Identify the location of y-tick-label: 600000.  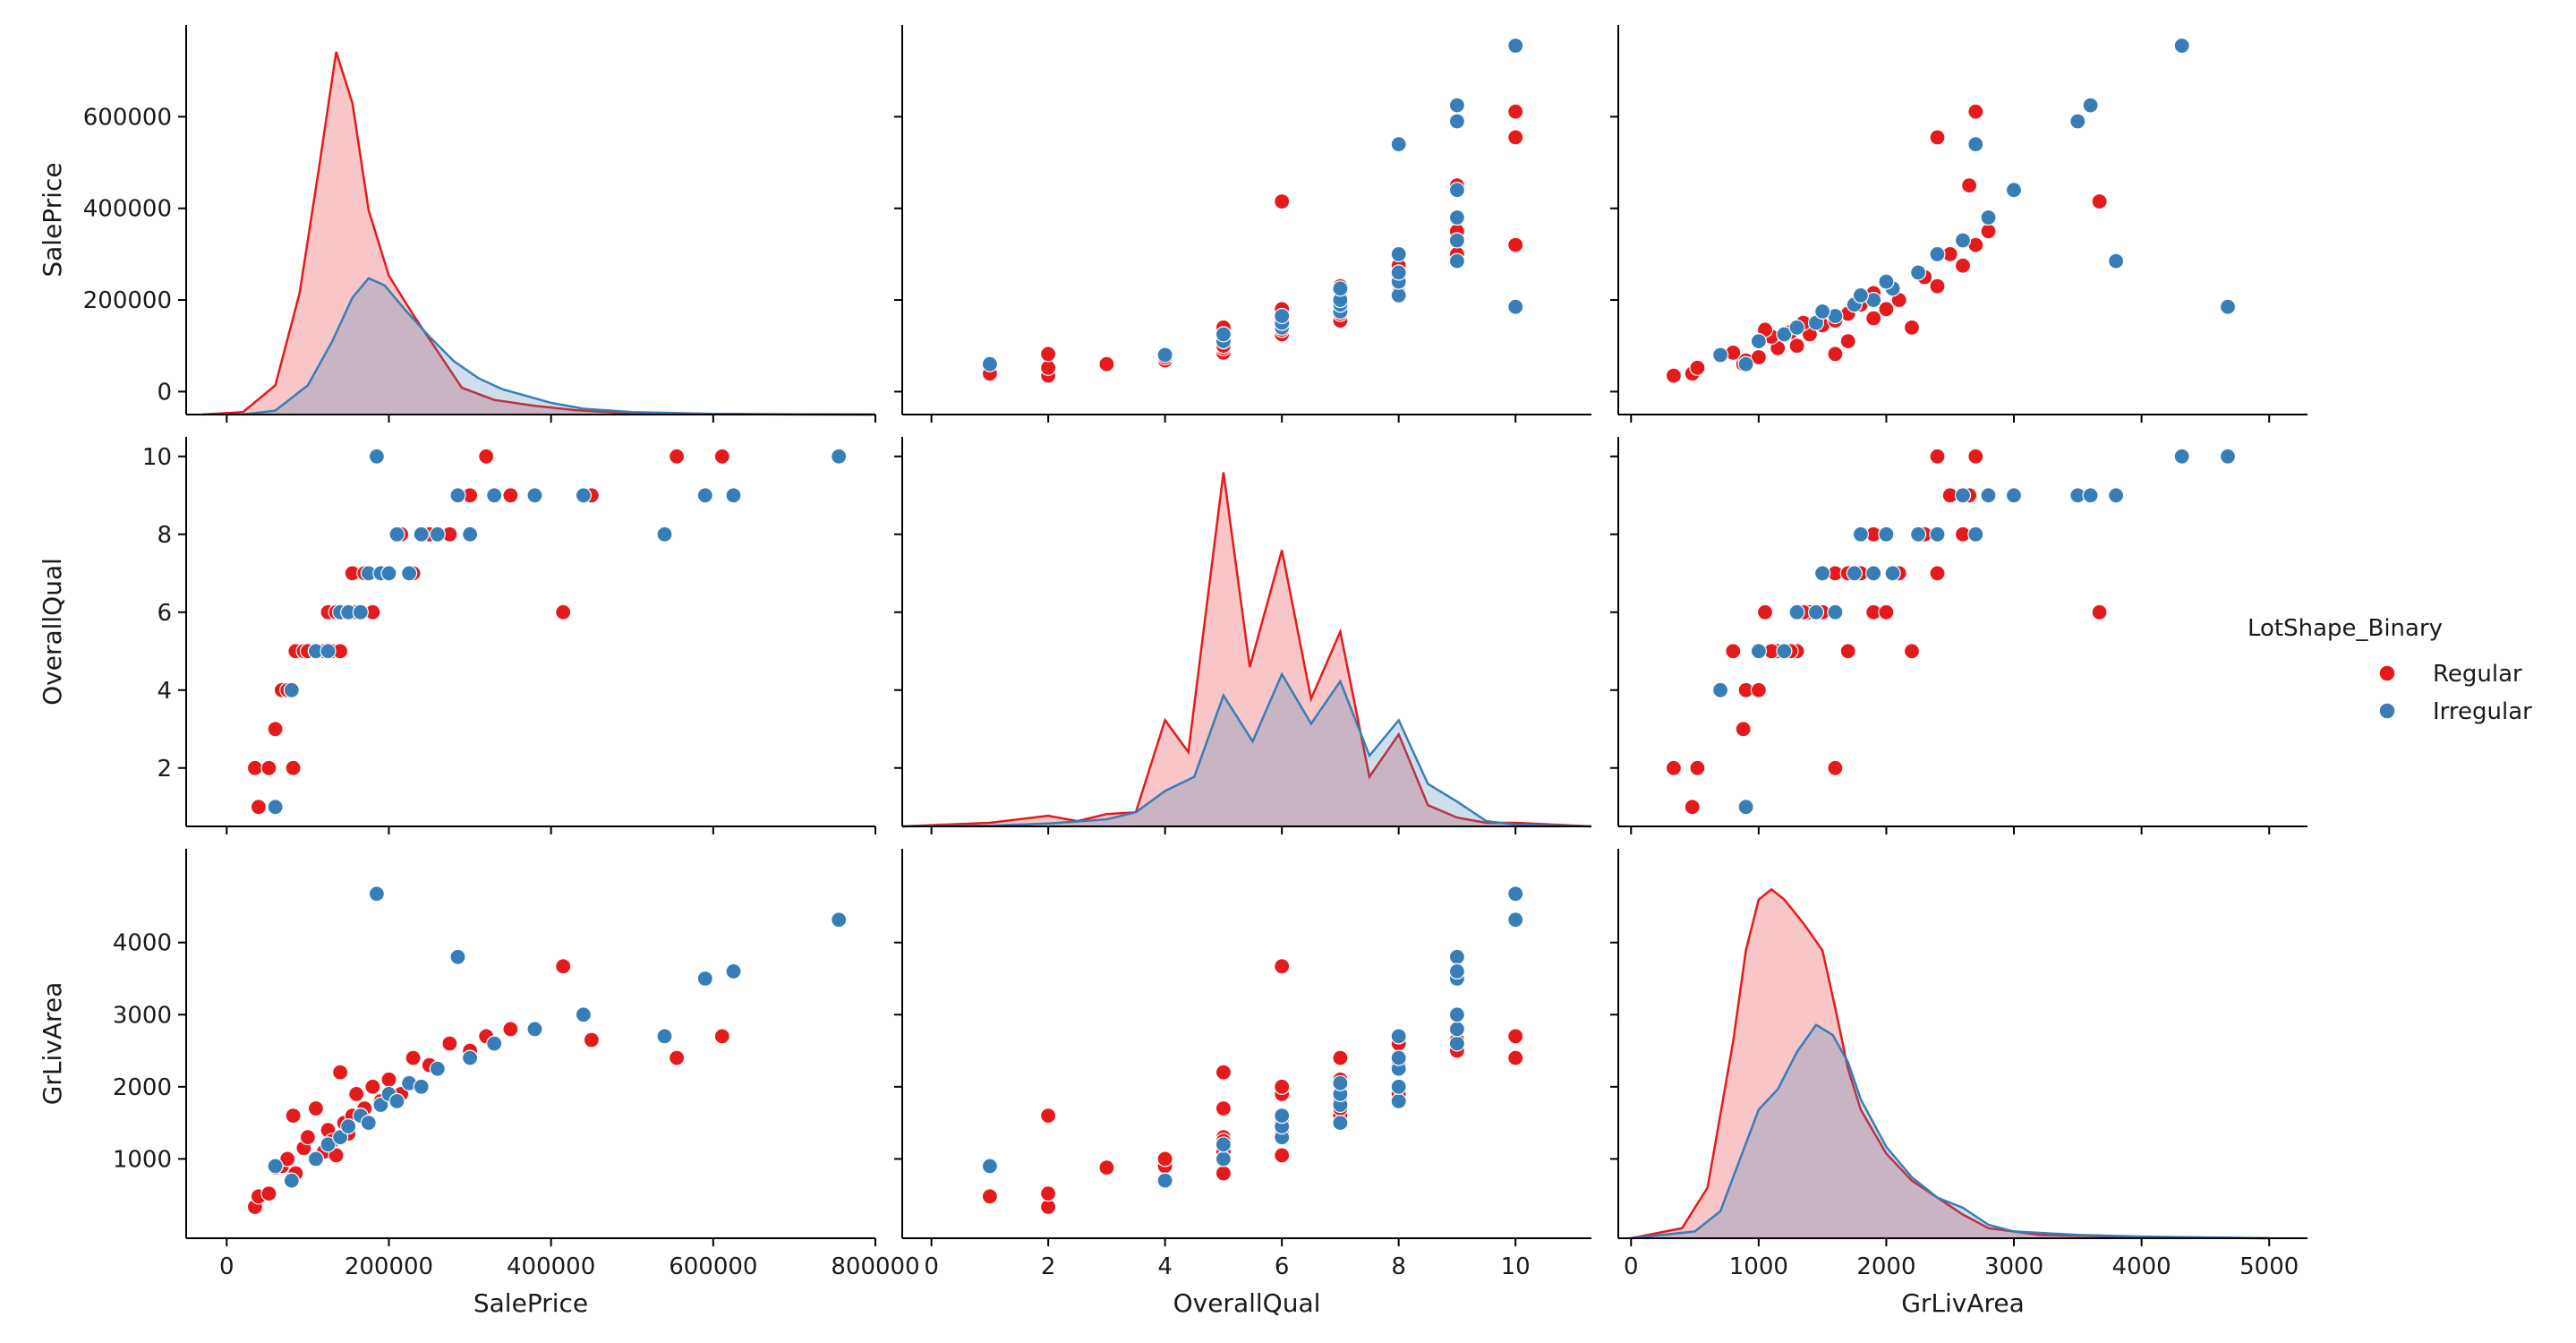
(127, 117).